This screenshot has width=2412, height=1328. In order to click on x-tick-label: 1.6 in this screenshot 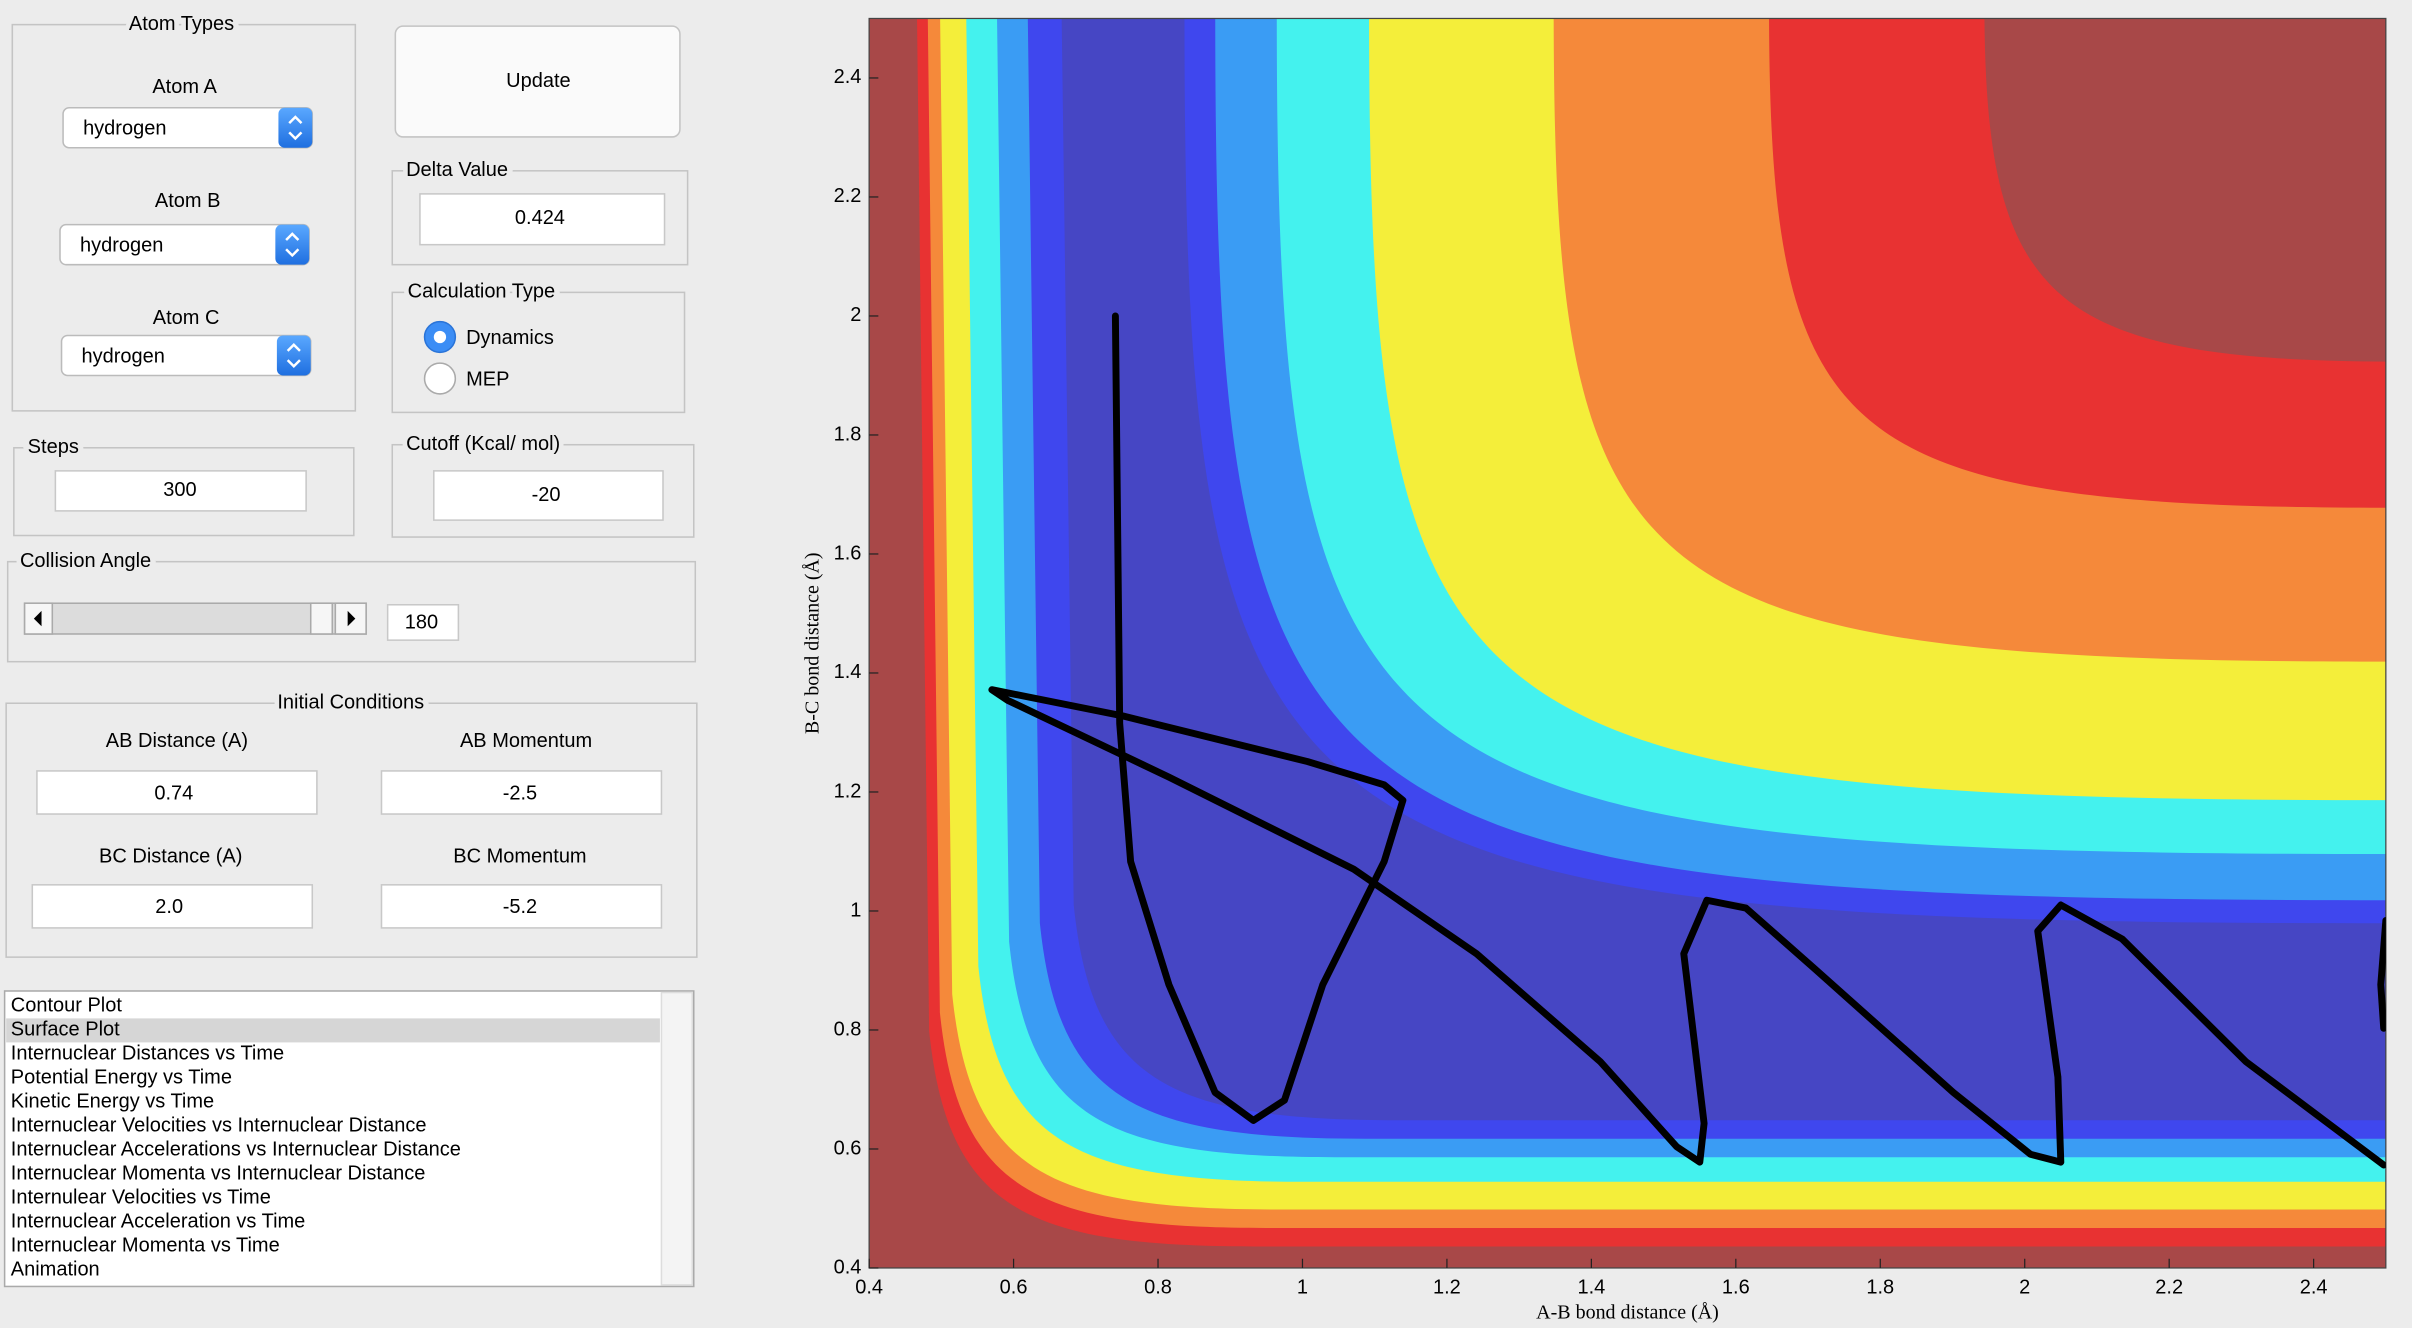, I will do `click(1736, 1287)`.